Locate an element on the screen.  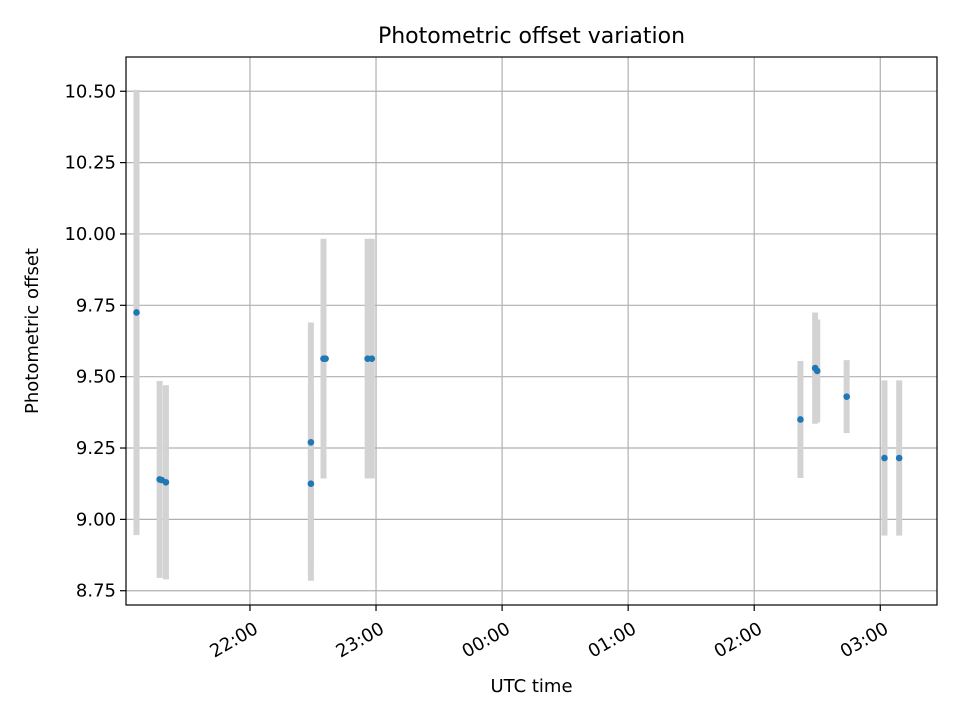
y-tick-label: 10.50 is located at coordinates (90, 91).